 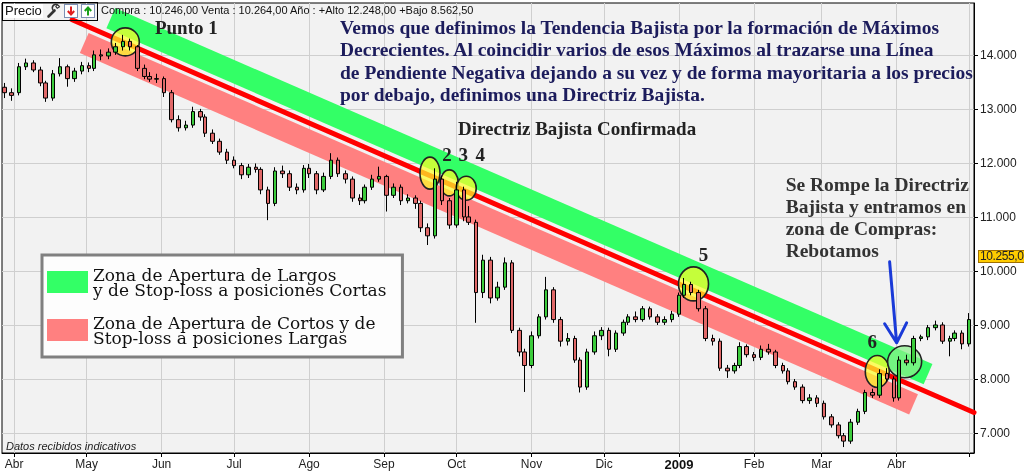 I want to click on annotation: 3, so click(x=463, y=154).